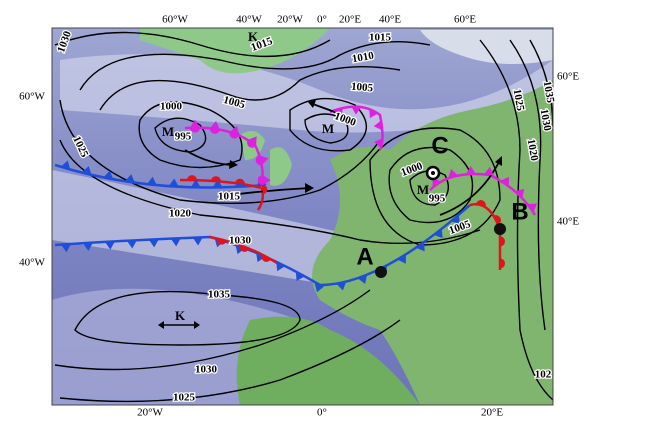  What do you see at coordinates (363, 58) in the screenshot?
I see `isobar-label: 1010` at bounding box center [363, 58].